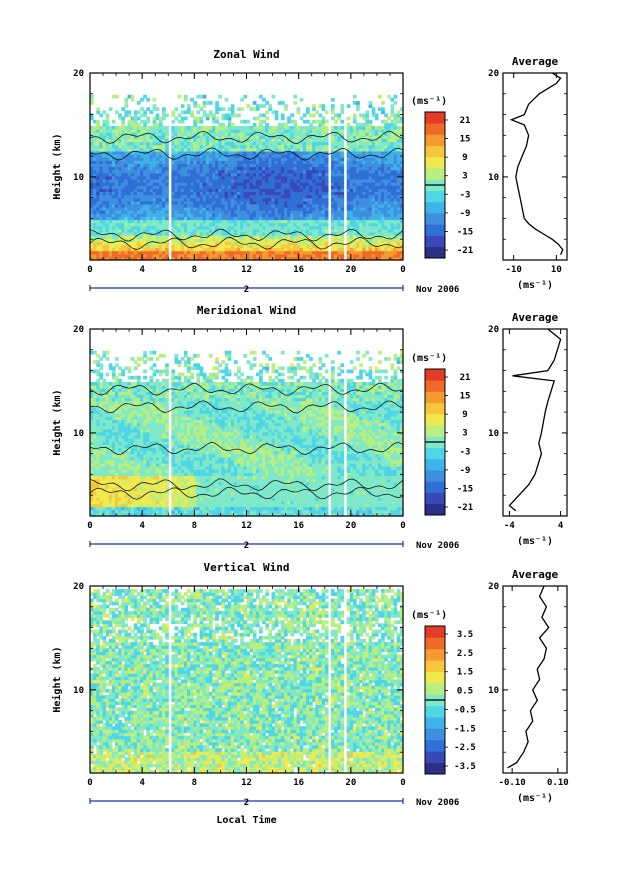  What do you see at coordinates (535, 166) in the screenshot?
I see `profile-frame` at bounding box center [535, 166].